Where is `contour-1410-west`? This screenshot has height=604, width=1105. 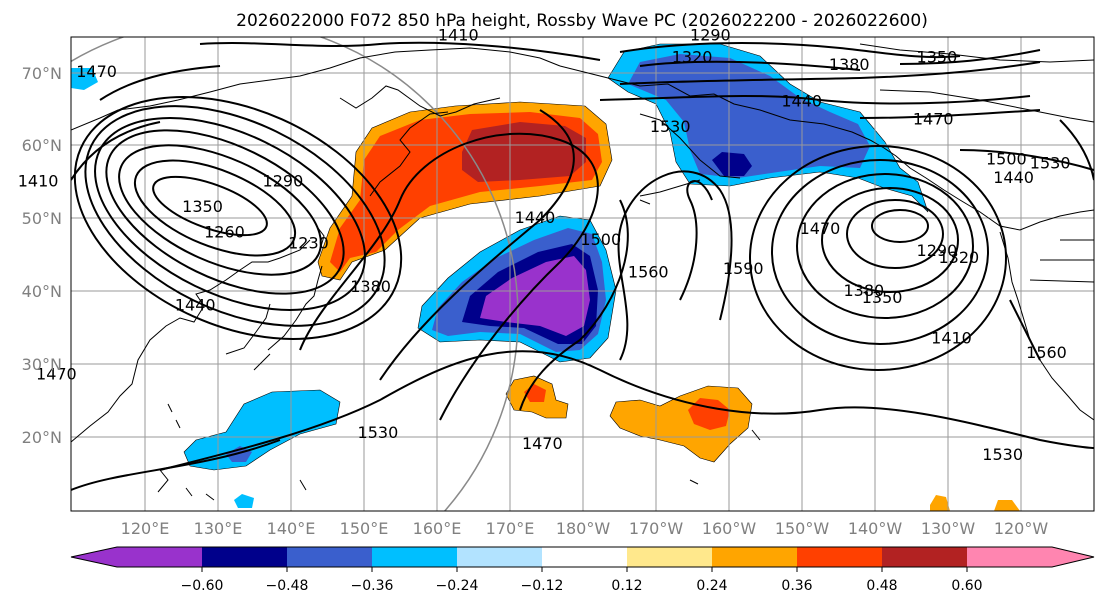
contour-1410-west is located at coordinates (116, 151).